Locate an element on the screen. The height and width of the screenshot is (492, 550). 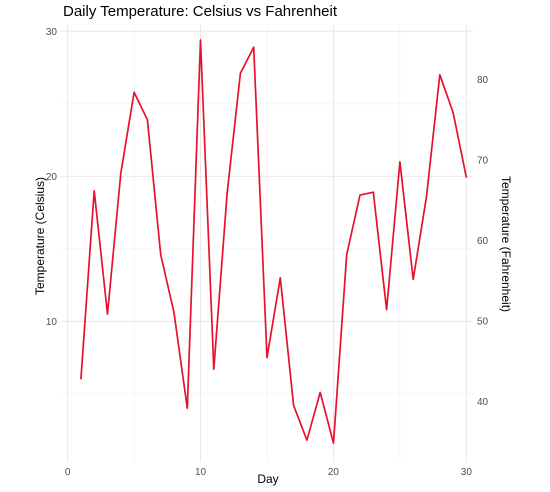
y2-axis-label: Temperature (Fahrenheit) is located at coordinates (506, 244).